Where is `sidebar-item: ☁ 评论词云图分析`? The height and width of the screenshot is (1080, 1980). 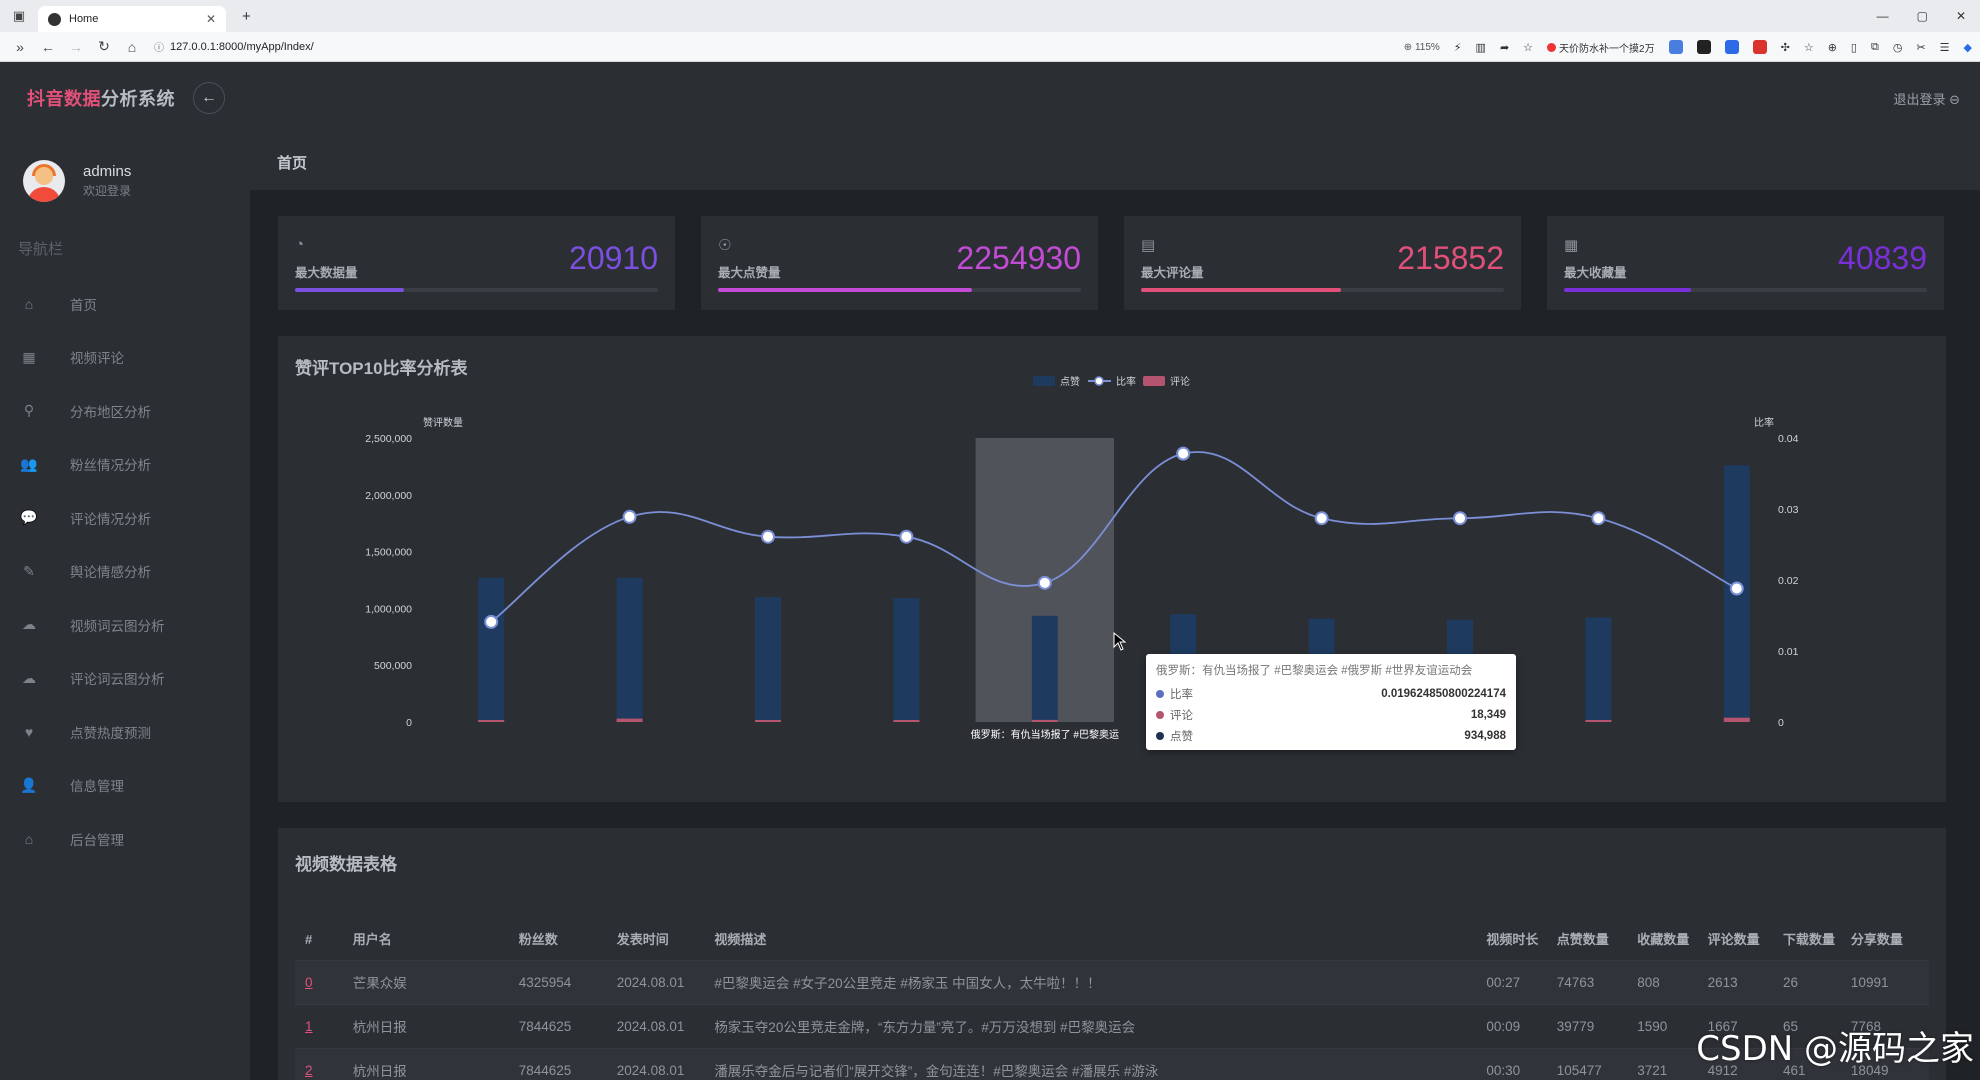 sidebar-item: ☁ 评论词云图分析 is located at coordinates (125, 679).